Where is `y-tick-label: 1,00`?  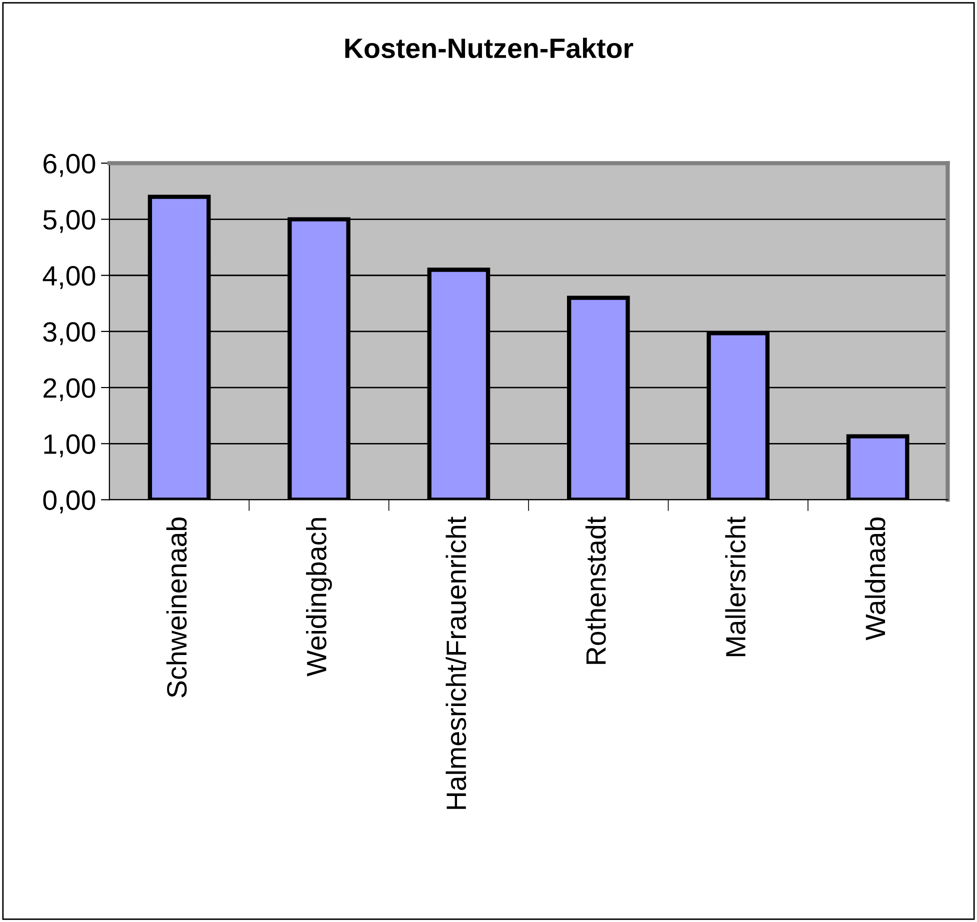
y-tick-label: 1,00 is located at coordinates (70, 446).